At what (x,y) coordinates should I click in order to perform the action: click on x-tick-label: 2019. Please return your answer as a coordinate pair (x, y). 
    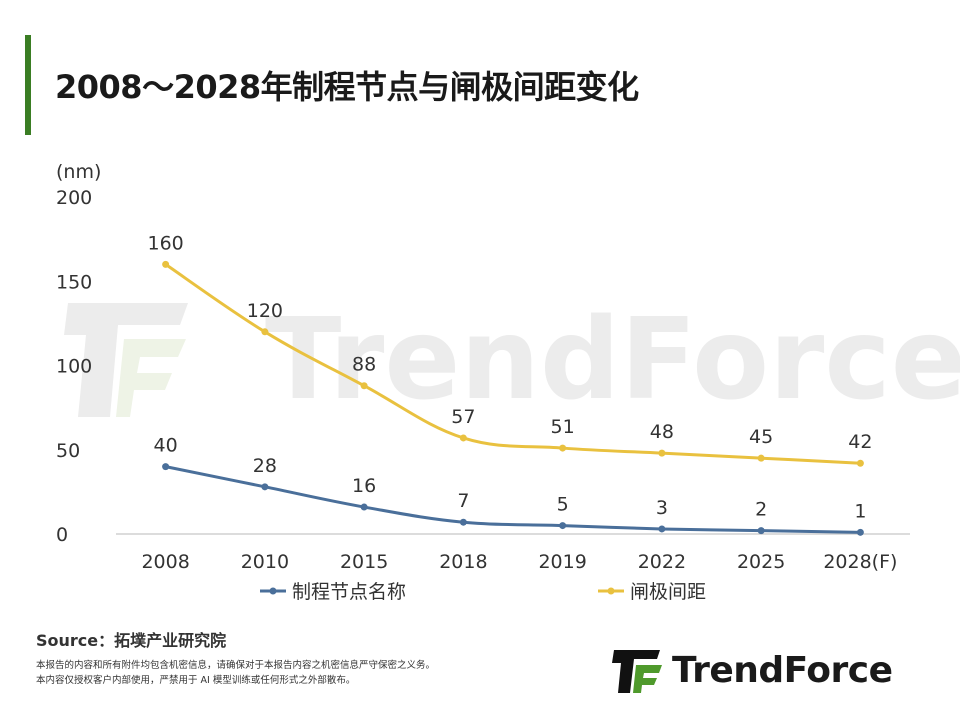
    Looking at the image, I should click on (562, 562).